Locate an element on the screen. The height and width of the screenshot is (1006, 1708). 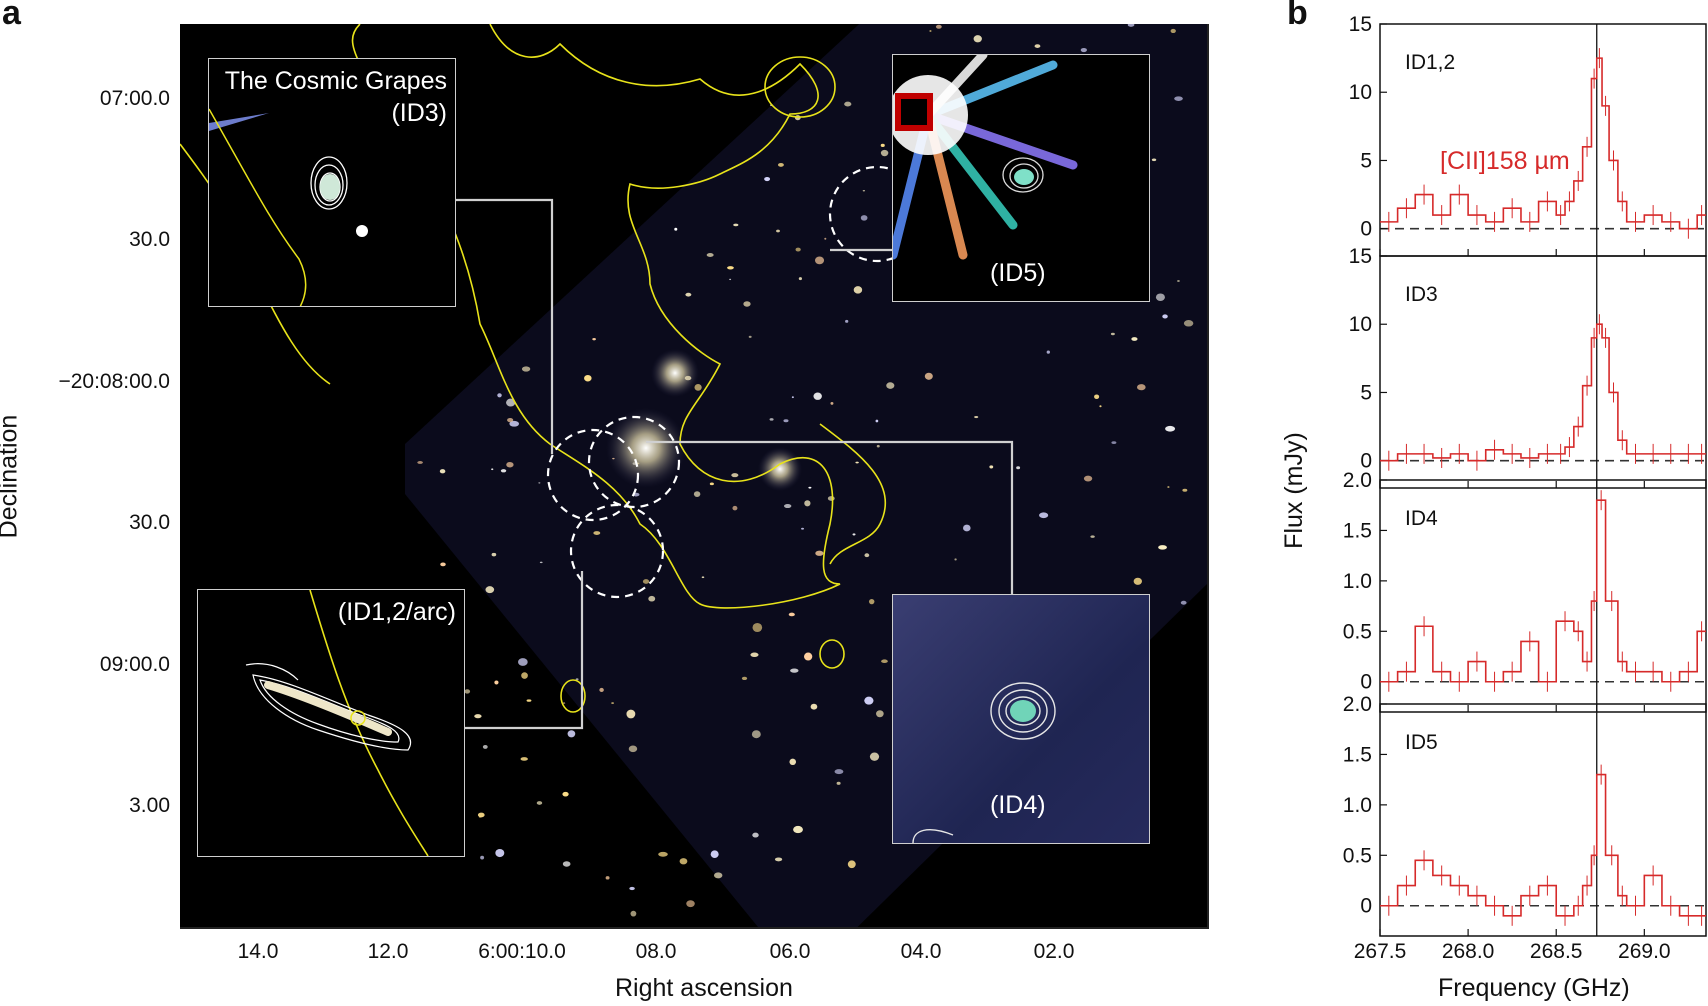
y-tick-label: 0.5 is located at coordinates (1357, 631).